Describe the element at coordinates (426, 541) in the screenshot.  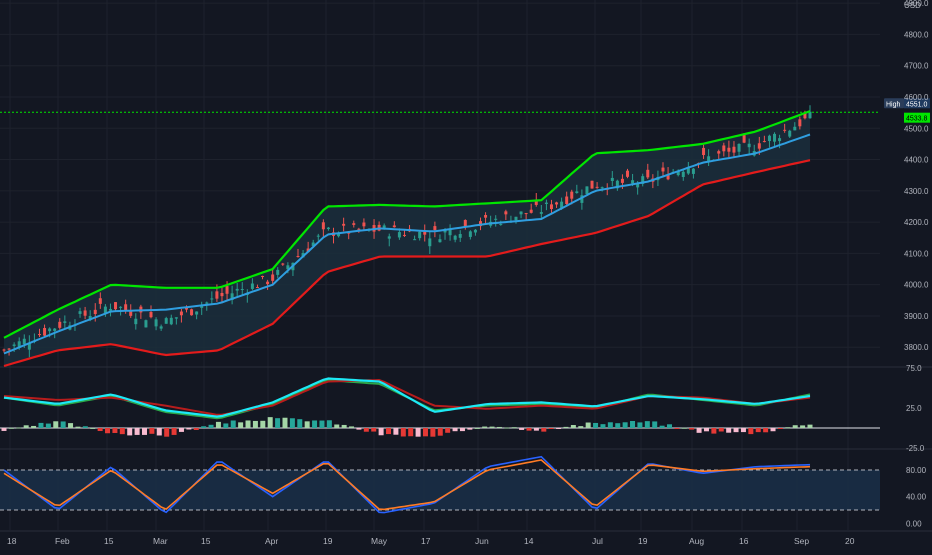
I see `date-tick-label: 17` at that location.